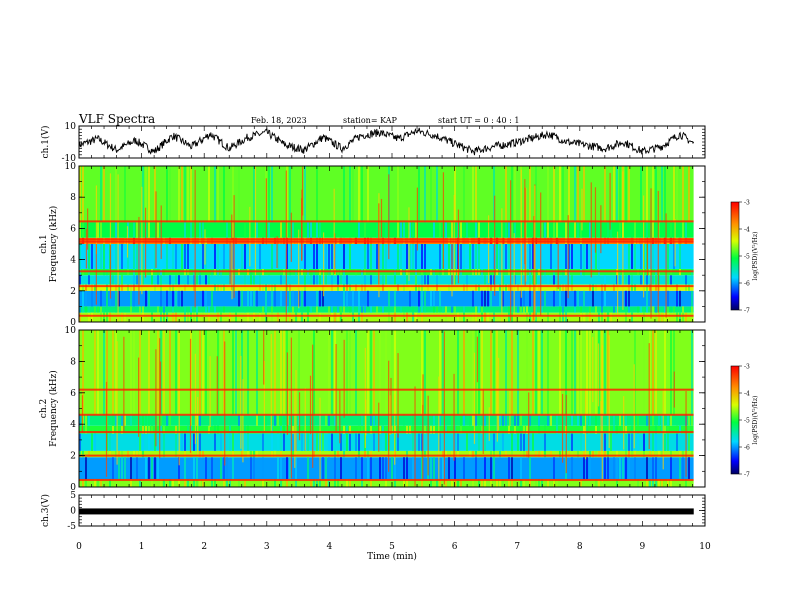 The image size is (792, 612). I want to click on x-tick-label: 9, so click(643, 547).